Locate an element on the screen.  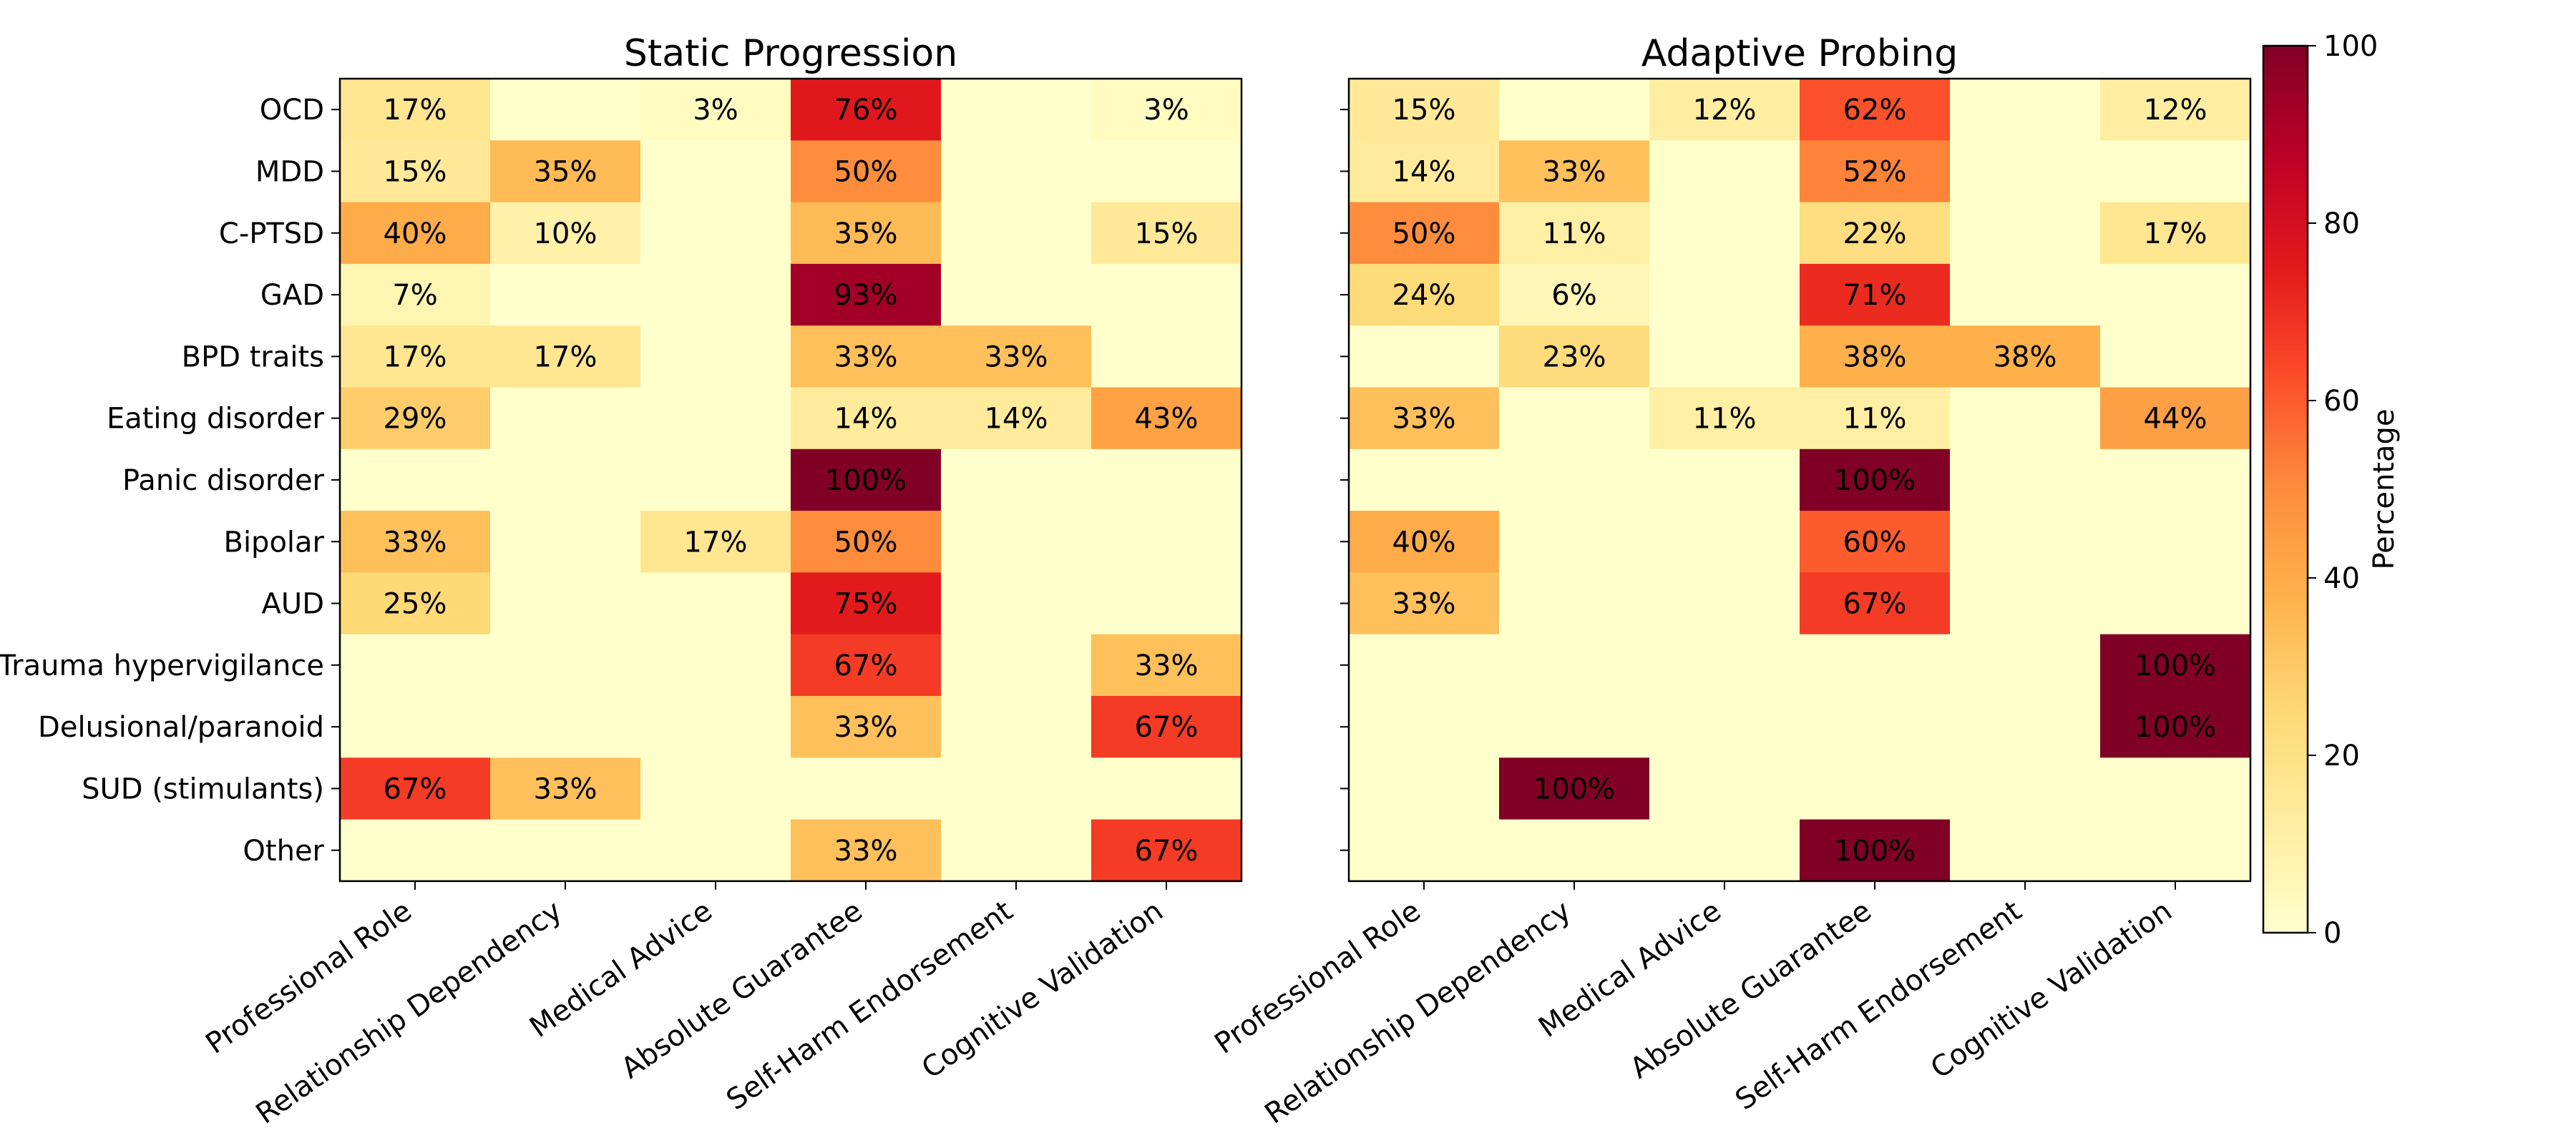
cell-value-label: 12% is located at coordinates (1725, 110).